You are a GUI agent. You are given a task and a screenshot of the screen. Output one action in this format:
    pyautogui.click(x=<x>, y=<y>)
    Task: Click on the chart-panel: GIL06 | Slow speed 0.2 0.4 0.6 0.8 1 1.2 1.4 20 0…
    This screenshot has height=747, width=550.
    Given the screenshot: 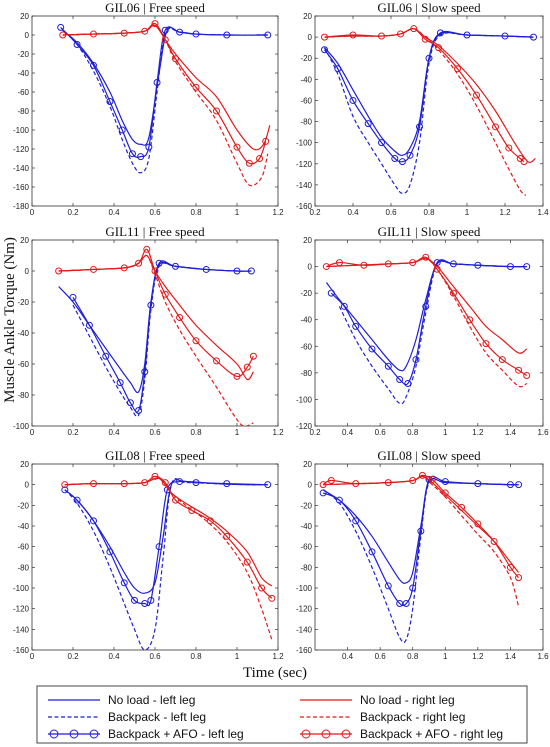 What is the action you would take?
    pyautogui.click(x=422, y=108)
    